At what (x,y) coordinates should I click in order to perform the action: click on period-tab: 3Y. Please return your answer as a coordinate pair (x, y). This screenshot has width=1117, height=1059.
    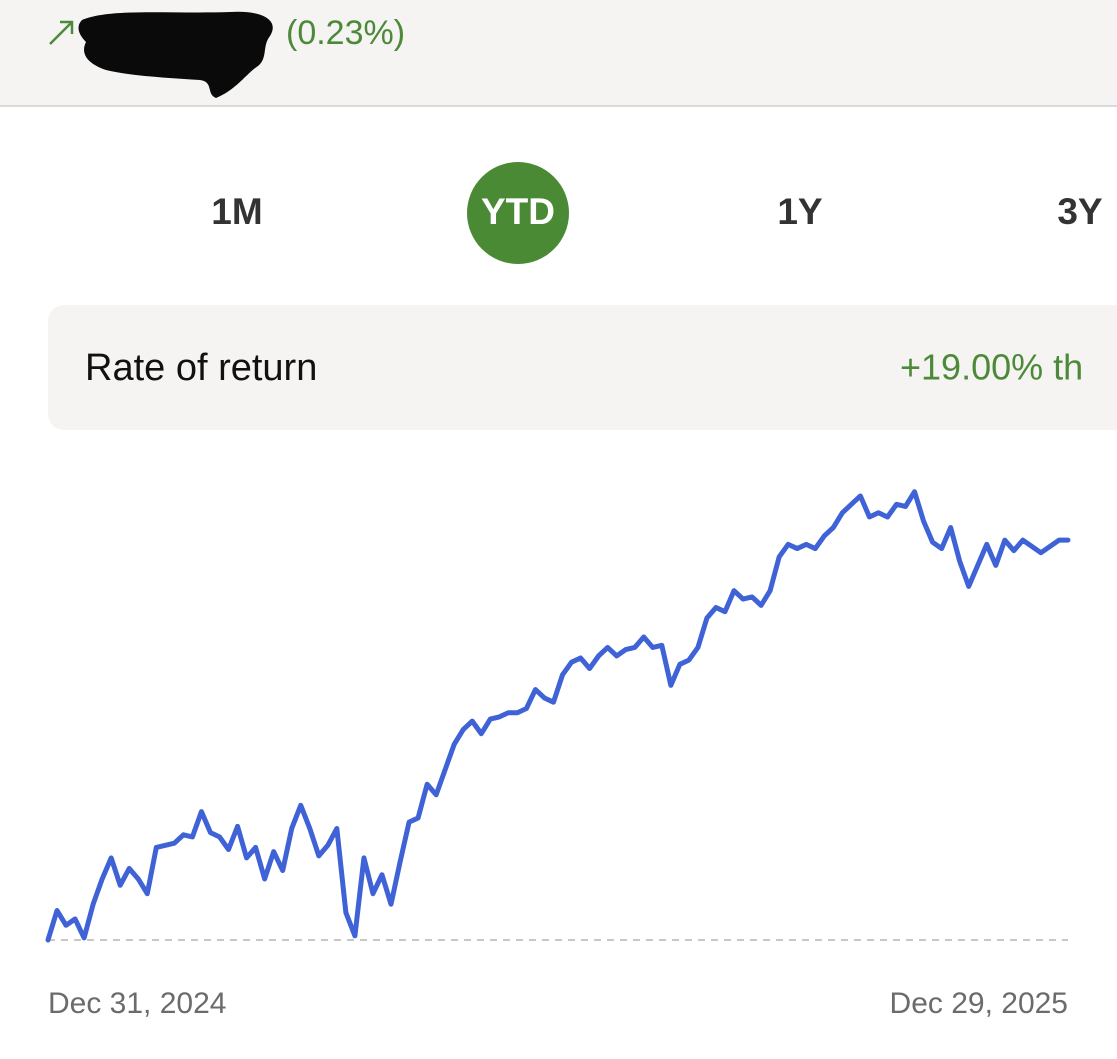
    Looking at the image, I should click on (1080, 211).